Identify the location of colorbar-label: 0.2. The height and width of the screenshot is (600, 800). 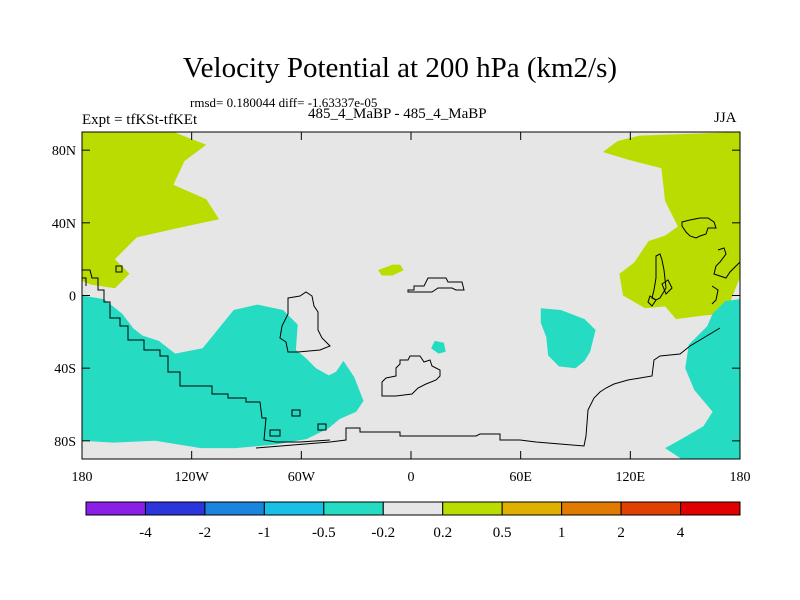
(442, 533).